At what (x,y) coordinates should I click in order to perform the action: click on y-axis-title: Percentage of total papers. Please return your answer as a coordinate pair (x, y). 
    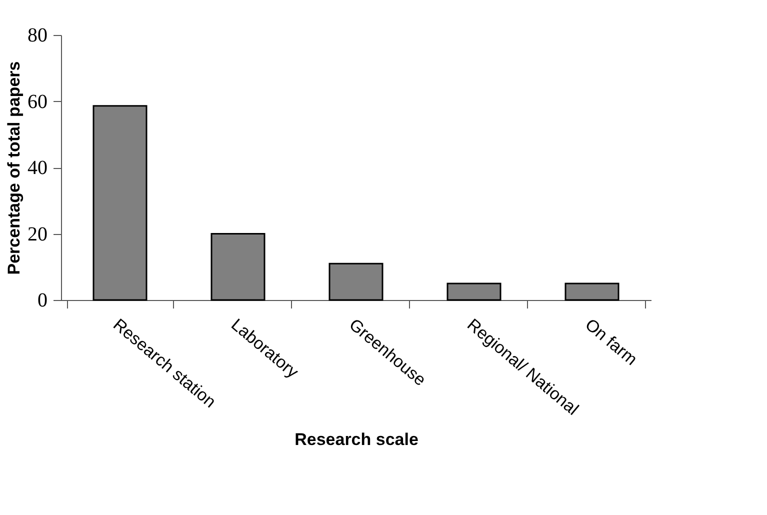
    Looking at the image, I should click on (14, 168).